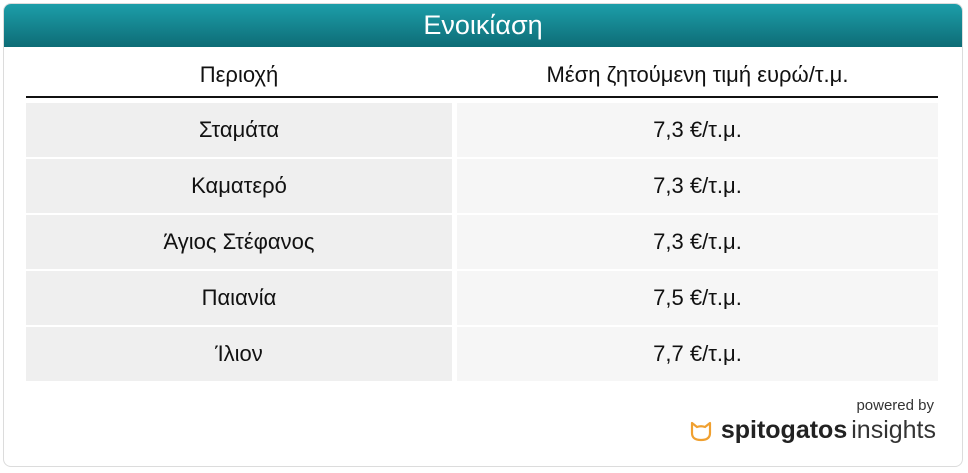  Describe the element at coordinates (239, 74) in the screenshot. I see `column-header-area: Περιοχή` at that location.